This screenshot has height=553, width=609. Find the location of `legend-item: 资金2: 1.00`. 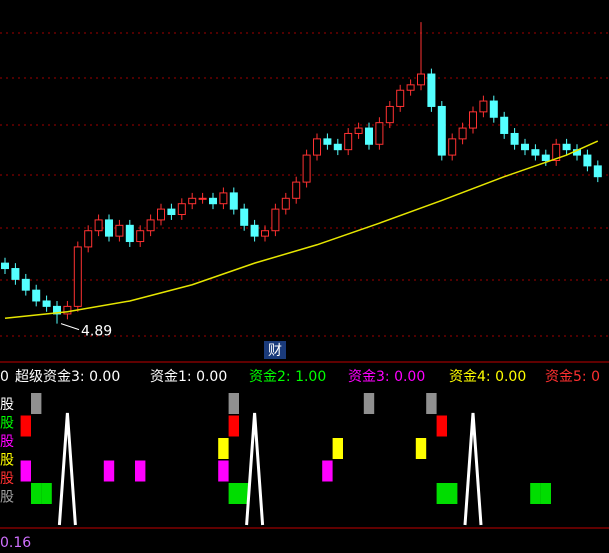

legend-item: 资金2: 1.00 is located at coordinates (287, 377).